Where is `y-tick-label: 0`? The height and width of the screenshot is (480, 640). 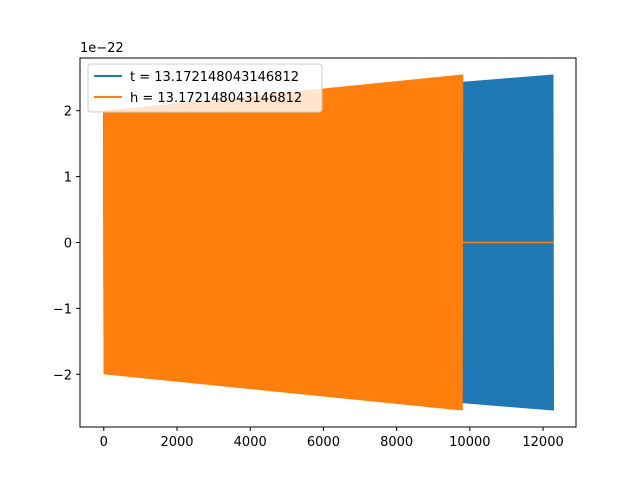 y-tick-label: 0 is located at coordinates (68, 244).